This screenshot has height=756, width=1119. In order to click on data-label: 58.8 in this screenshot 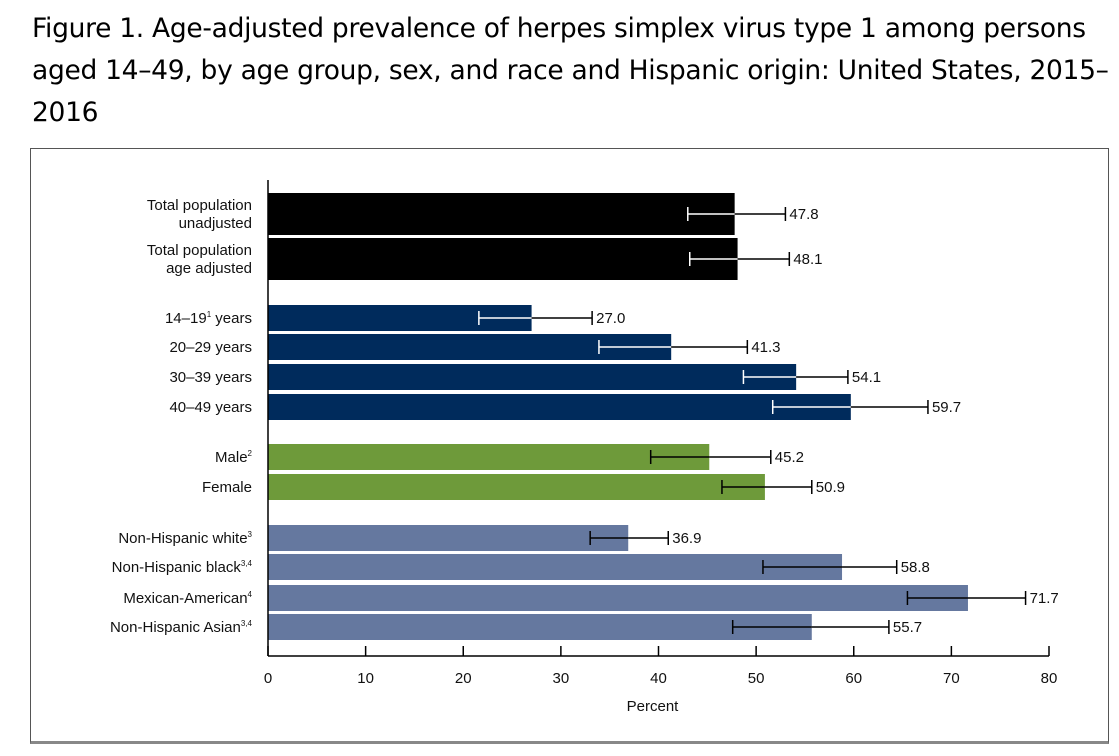, I will do `click(915, 567)`.